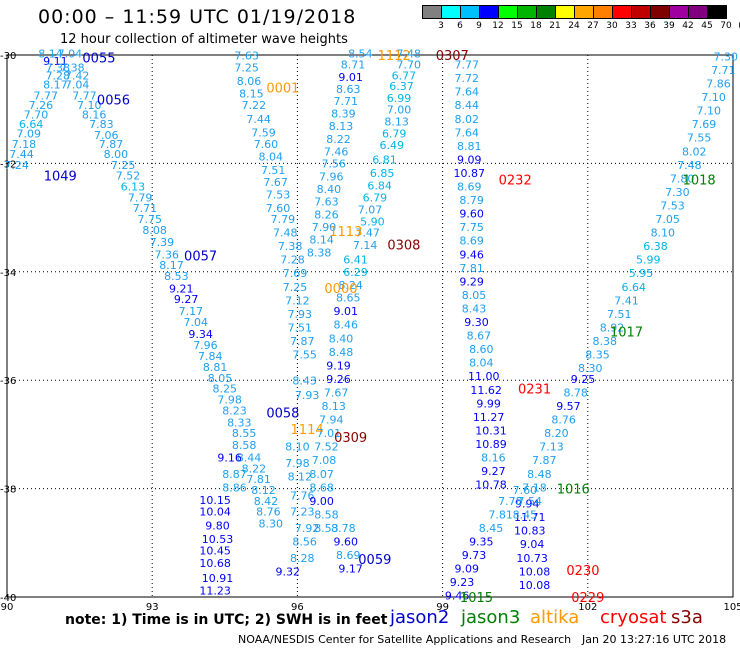 The height and width of the screenshot is (650, 740). Describe the element at coordinates (707, 26) in the screenshot. I see `scale-label: 45` at that location.